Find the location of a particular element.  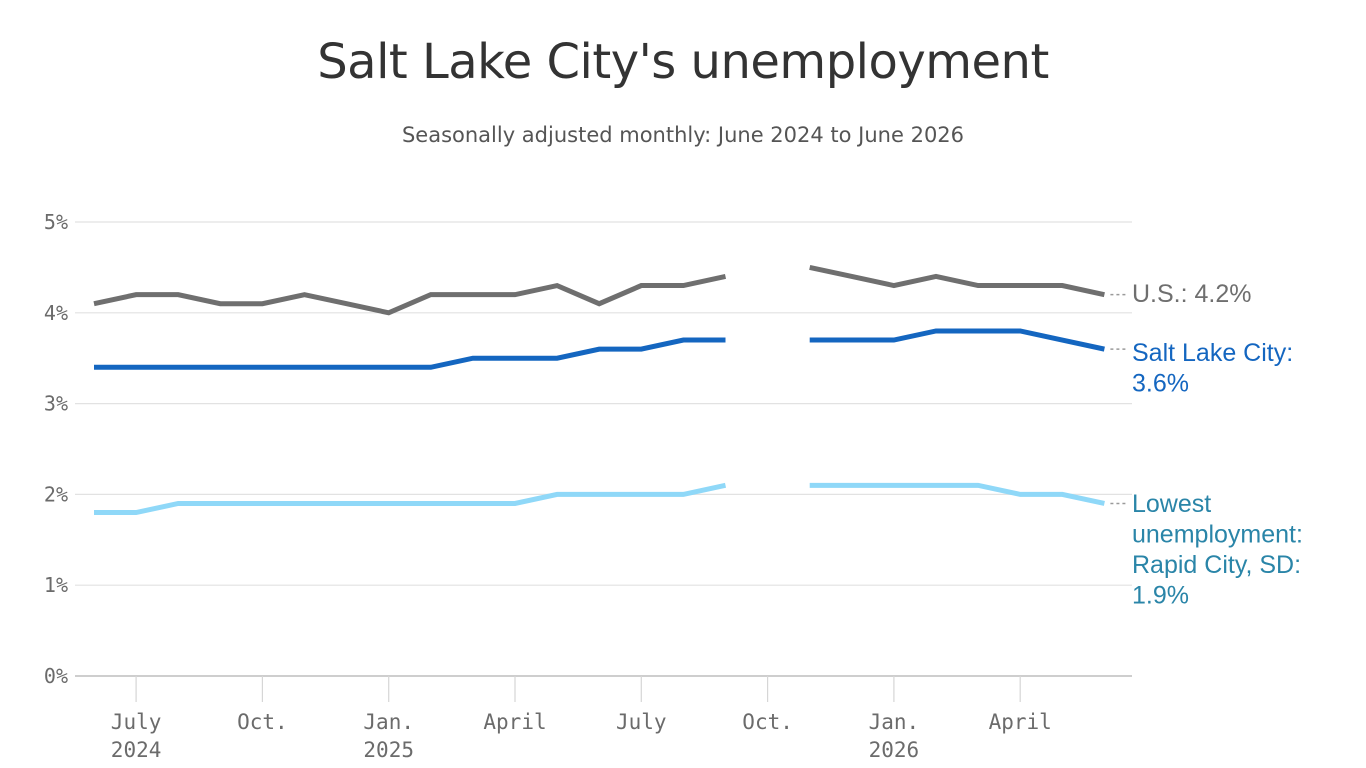

y-tick-label: 3% is located at coordinates (56, 404).